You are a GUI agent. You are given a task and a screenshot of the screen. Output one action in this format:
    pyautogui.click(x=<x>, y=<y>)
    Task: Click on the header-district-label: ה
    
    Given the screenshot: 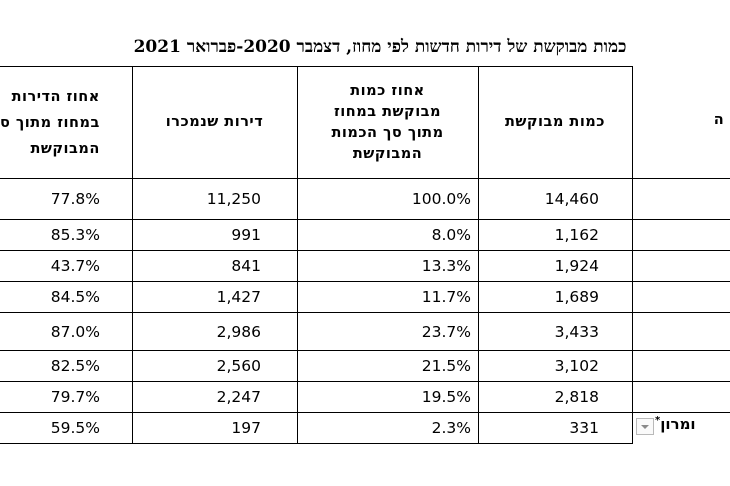 What is the action you would take?
    pyautogui.click(x=719, y=119)
    